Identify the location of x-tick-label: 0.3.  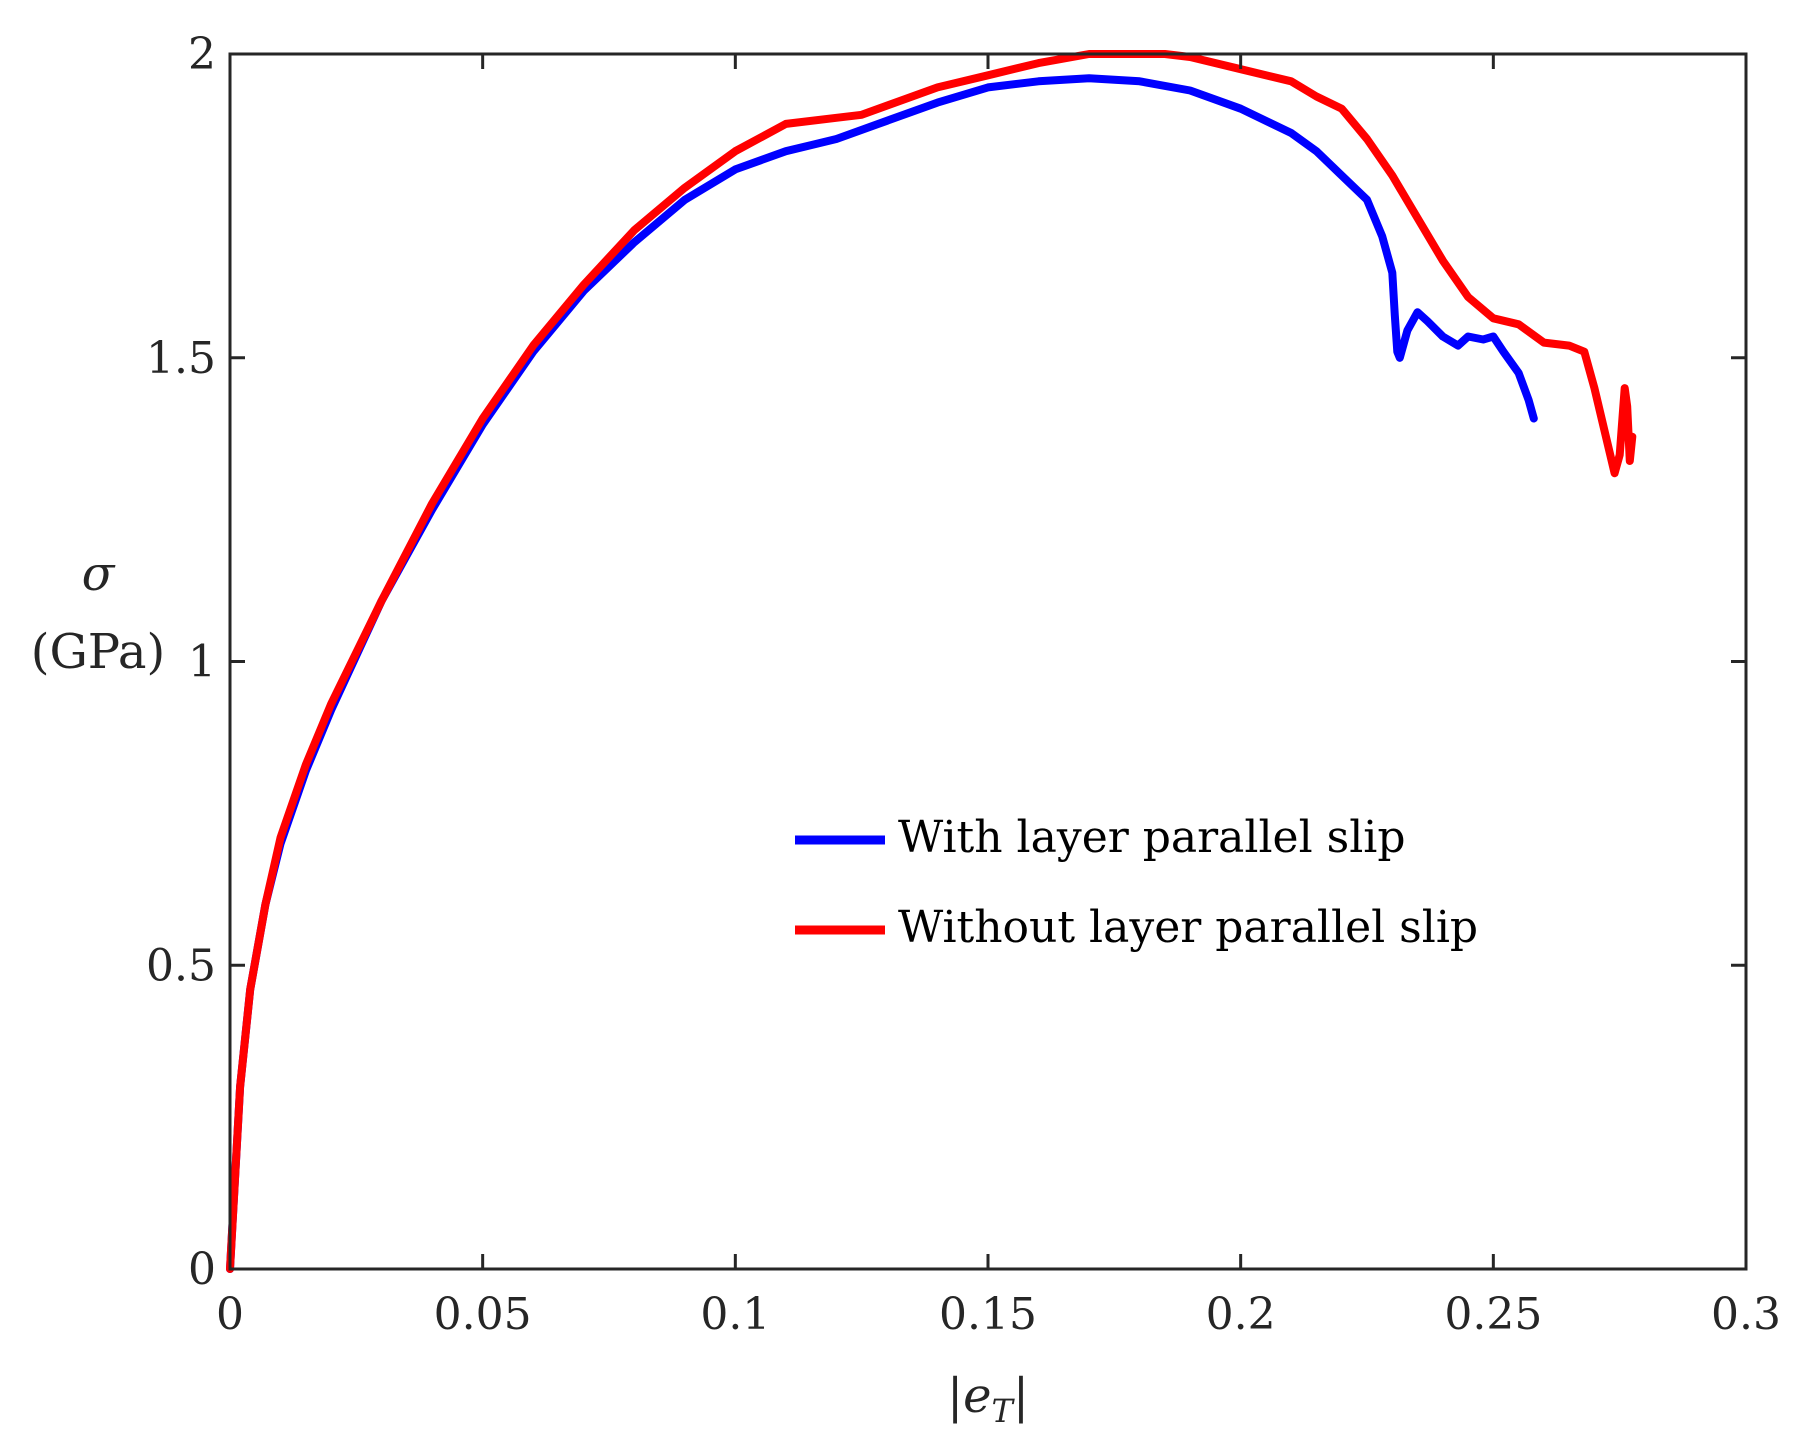
(1746, 1314).